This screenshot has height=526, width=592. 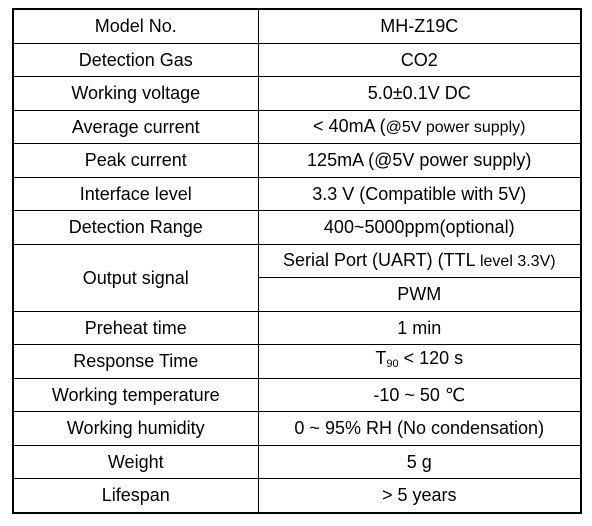 I want to click on value-cell: 5.0±0.1V DC, so click(x=419, y=93).